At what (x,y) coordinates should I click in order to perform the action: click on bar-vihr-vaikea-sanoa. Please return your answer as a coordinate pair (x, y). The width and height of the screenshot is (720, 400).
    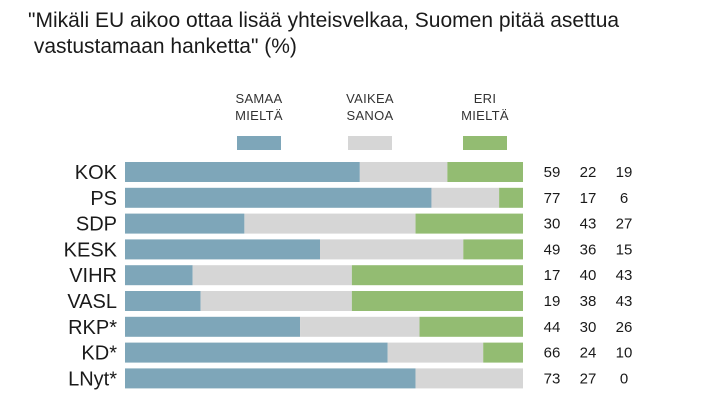
    Looking at the image, I should click on (272, 275).